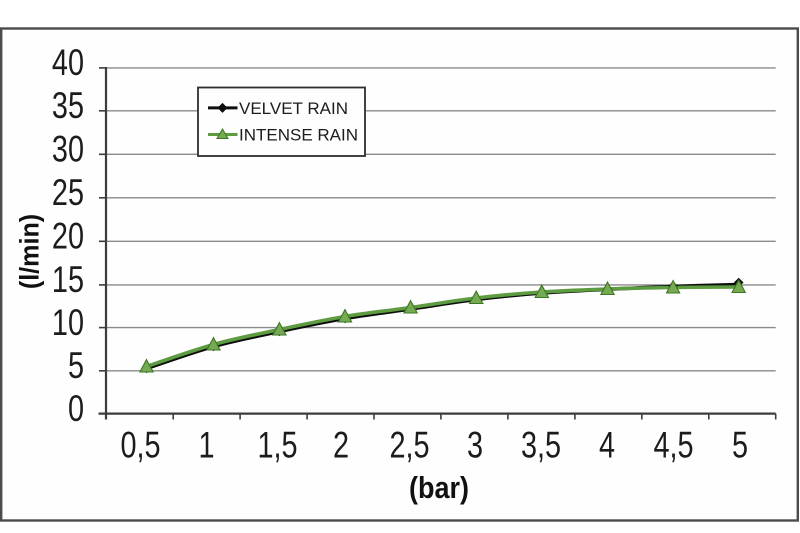  I want to click on svg-text: 25, so click(68, 193).